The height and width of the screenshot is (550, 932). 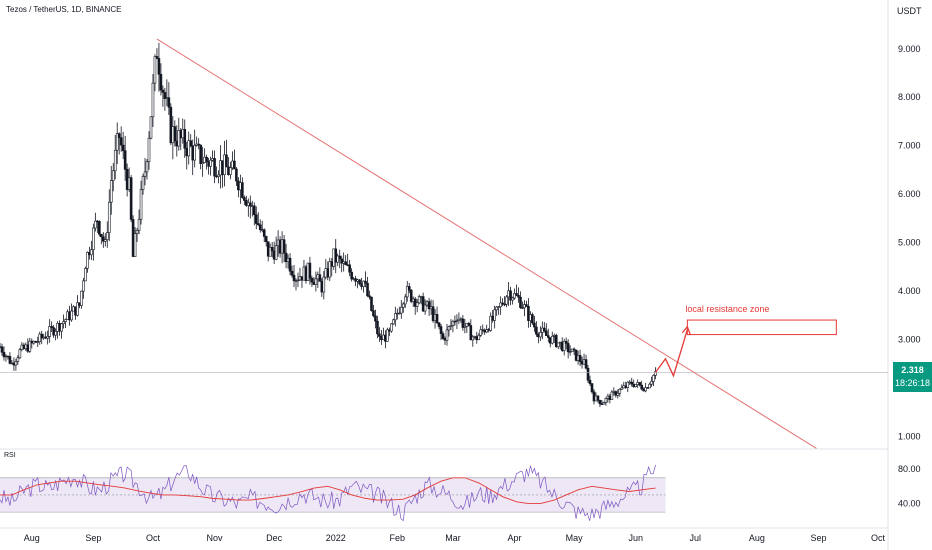 What do you see at coordinates (398, 538) in the screenshot?
I see `time-tick-label: Feb` at bounding box center [398, 538].